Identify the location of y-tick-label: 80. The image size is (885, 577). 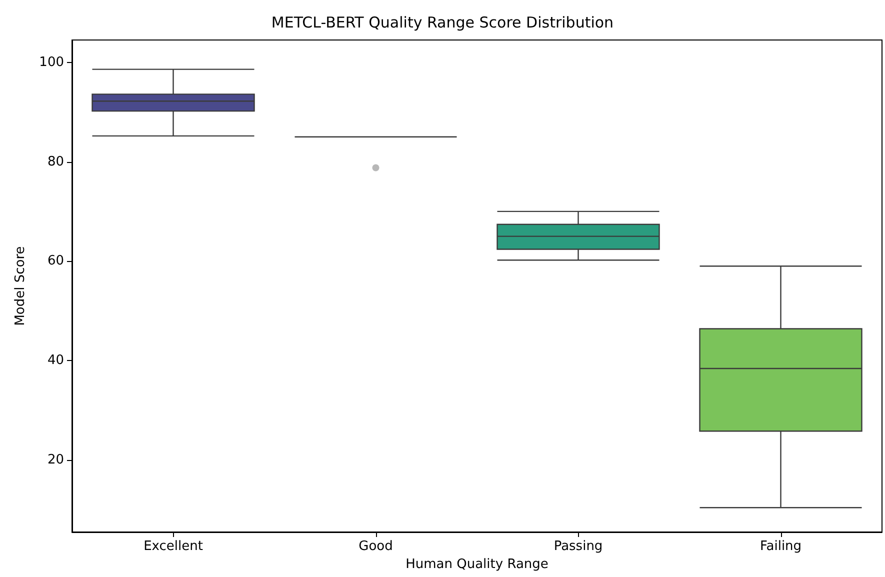
(55, 162).